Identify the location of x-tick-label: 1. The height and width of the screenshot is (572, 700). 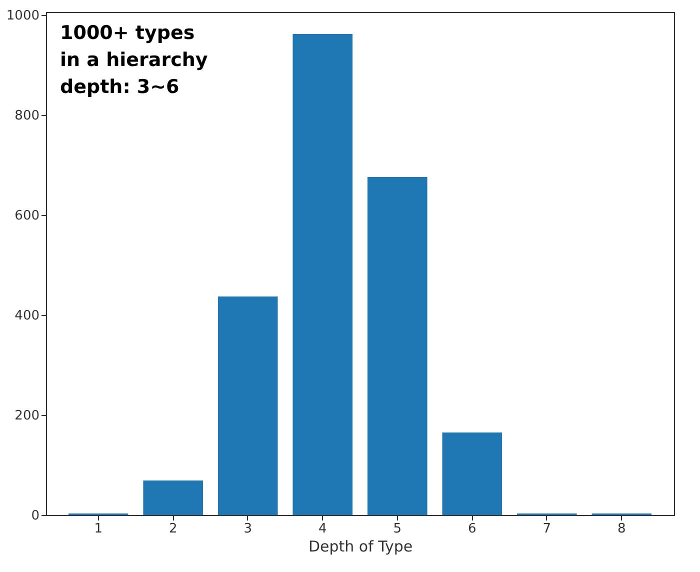
(98, 529).